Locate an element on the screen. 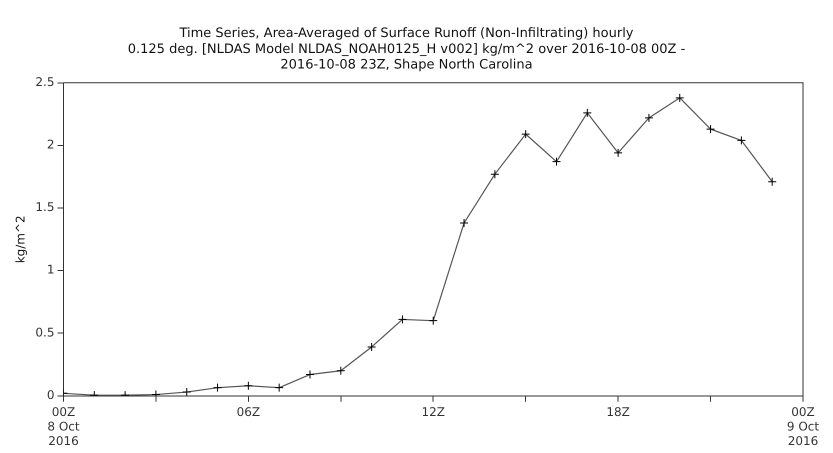  y-axis-title: kg/m^2 is located at coordinates (20, 239).